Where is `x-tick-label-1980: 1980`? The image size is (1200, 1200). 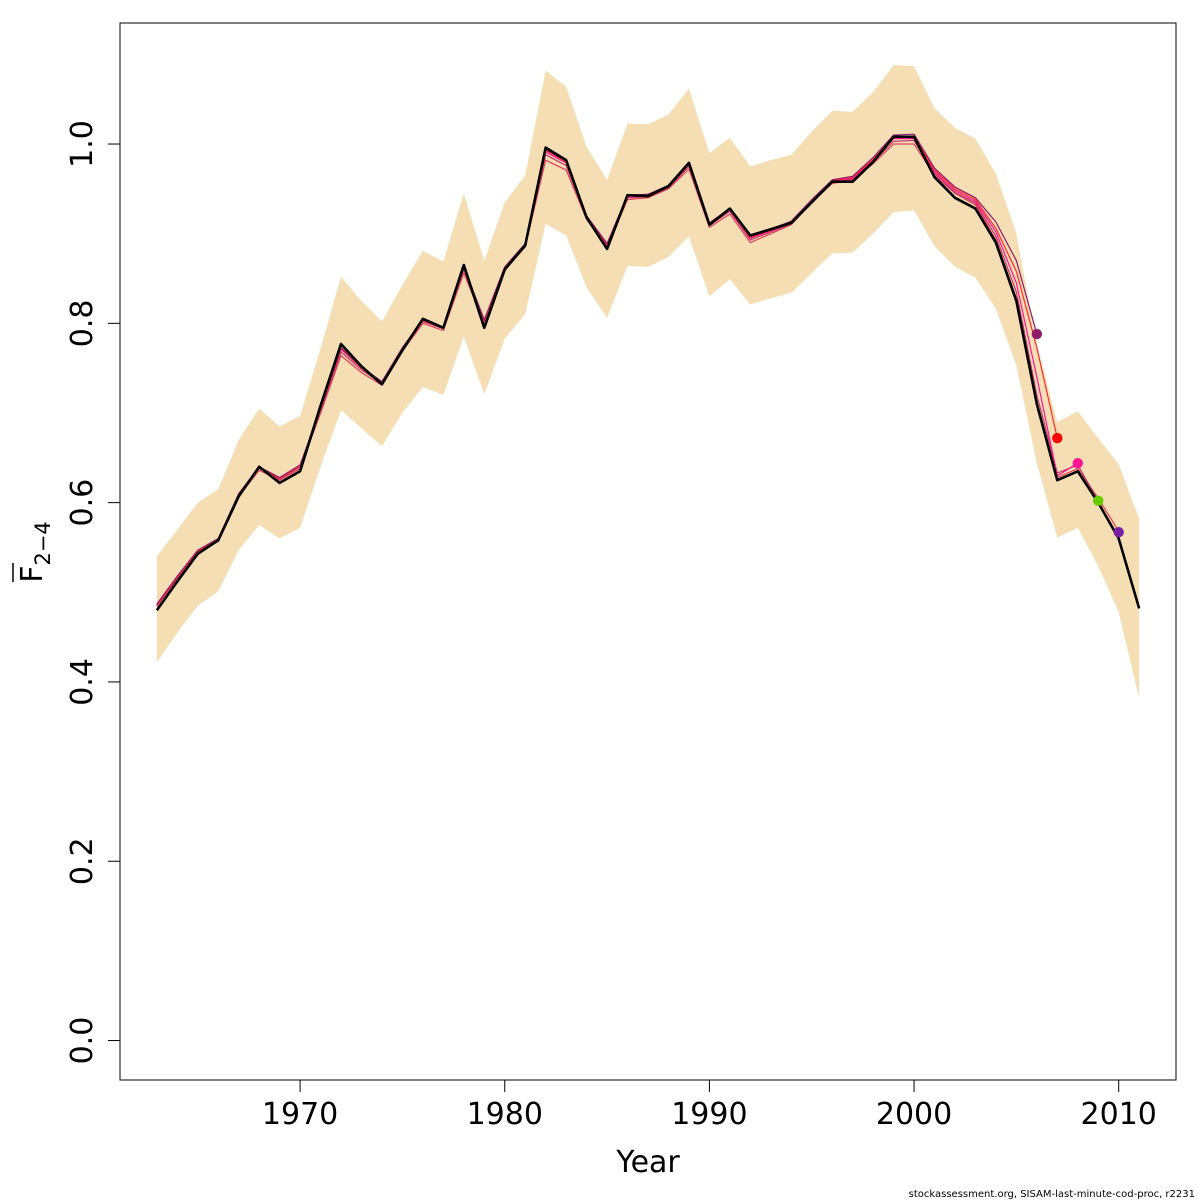
x-tick-label-1980: 1980 is located at coordinates (505, 1114).